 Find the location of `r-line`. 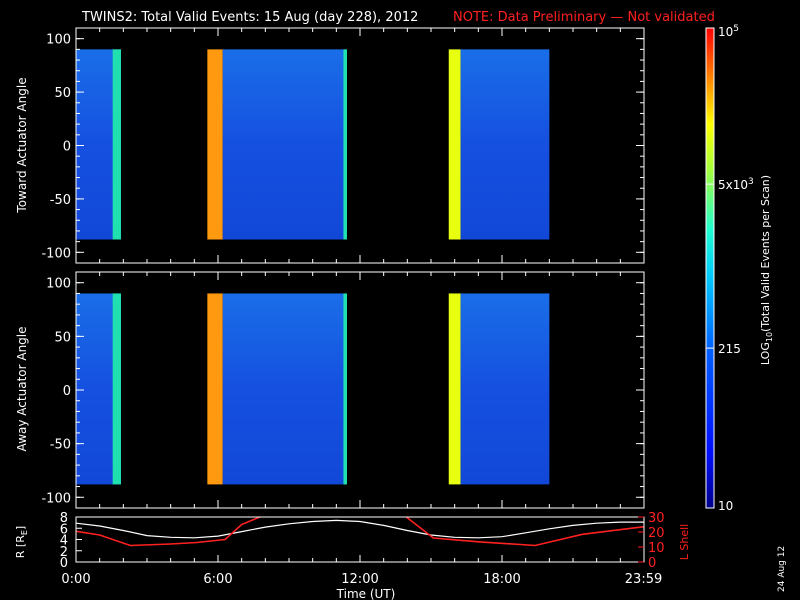

r-line is located at coordinates (360, 529).